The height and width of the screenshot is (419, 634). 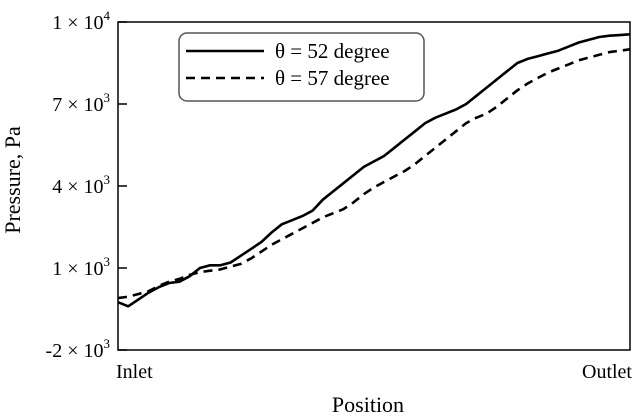 I want to click on x-tick-label: Outlet, so click(x=607, y=372).